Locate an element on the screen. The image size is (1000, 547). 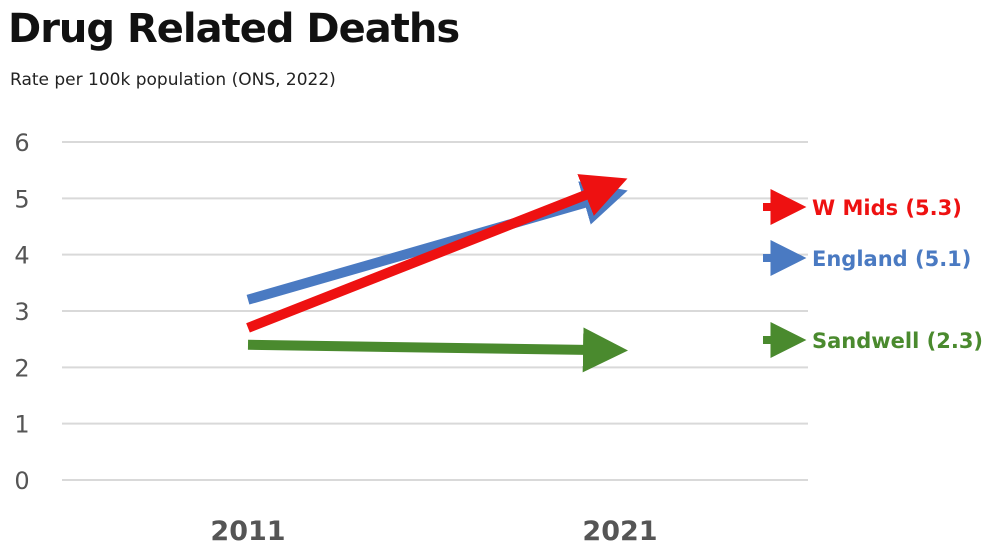
y-tick-label-1: 1 is located at coordinates (21, 425).